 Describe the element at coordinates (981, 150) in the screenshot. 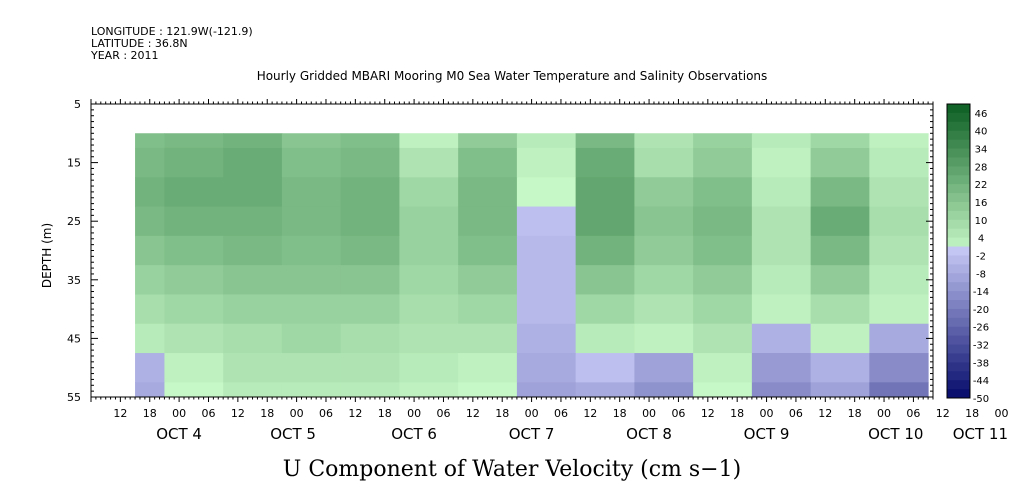

I see `colorbar-label: 34` at that location.